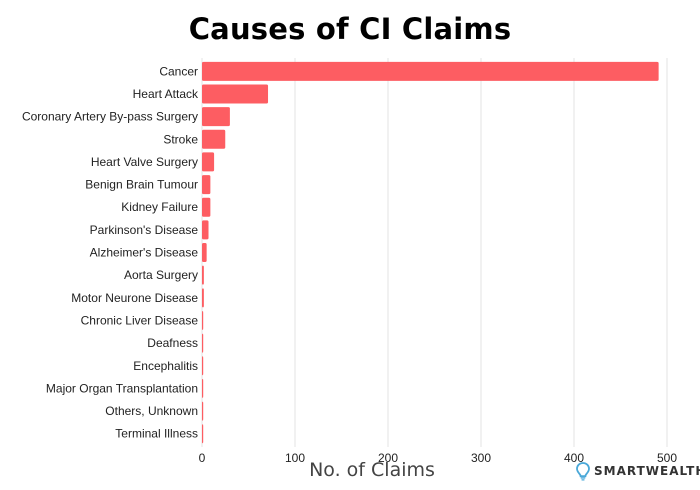  What do you see at coordinates (144, 230) in the screenshot?
I see `category-label: Parkinson's Disease` at bounding box center [144, 230].